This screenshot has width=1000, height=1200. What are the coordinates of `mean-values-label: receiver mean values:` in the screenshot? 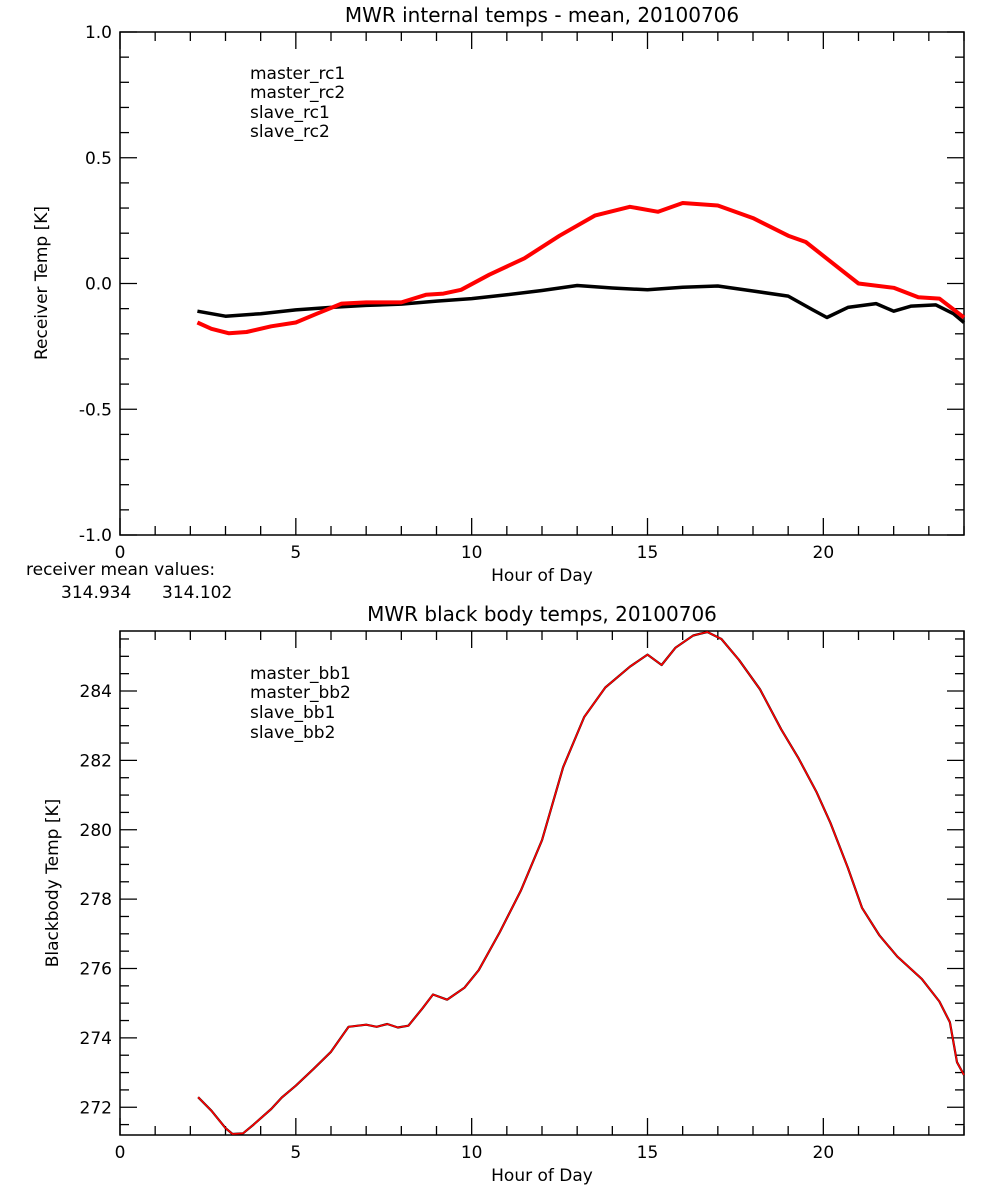 It's located at (120, 570).